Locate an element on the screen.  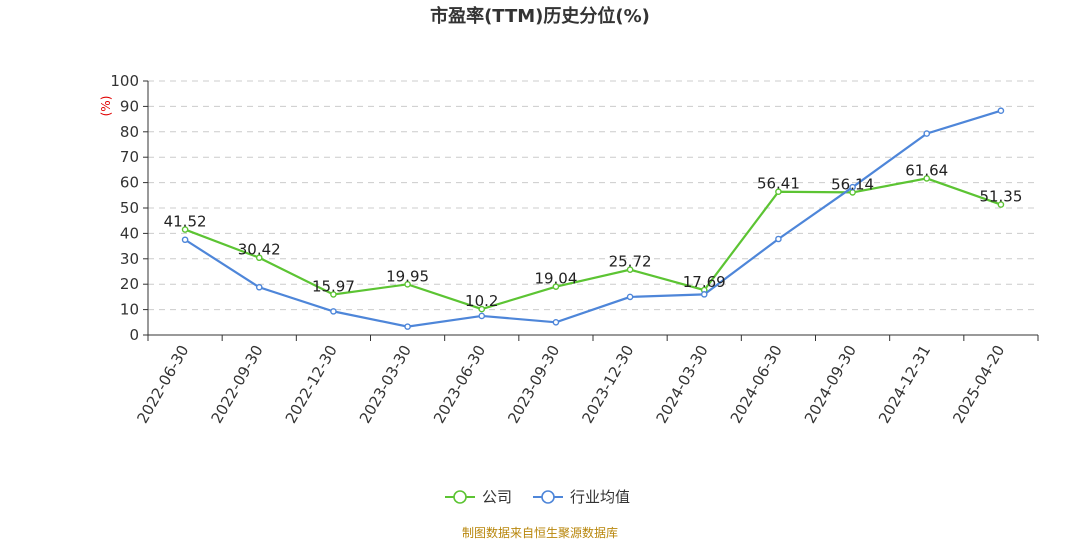
y-tick-label: 30 is located at coordinates (129, 259).